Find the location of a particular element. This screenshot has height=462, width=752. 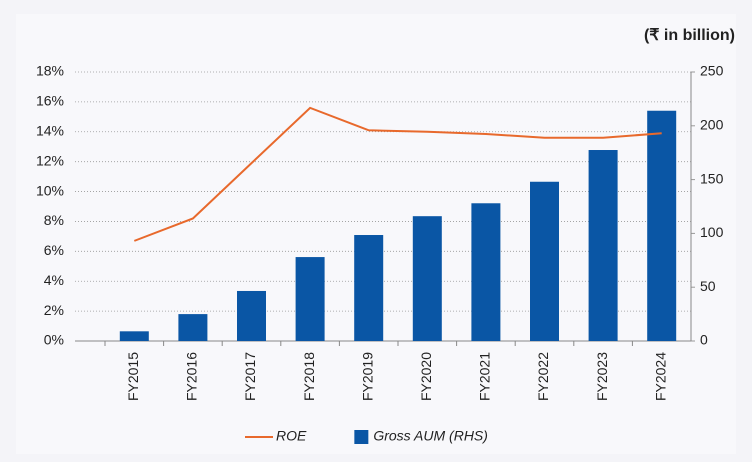

y2-tick-label: 0 is located at coordinates (704, 340).